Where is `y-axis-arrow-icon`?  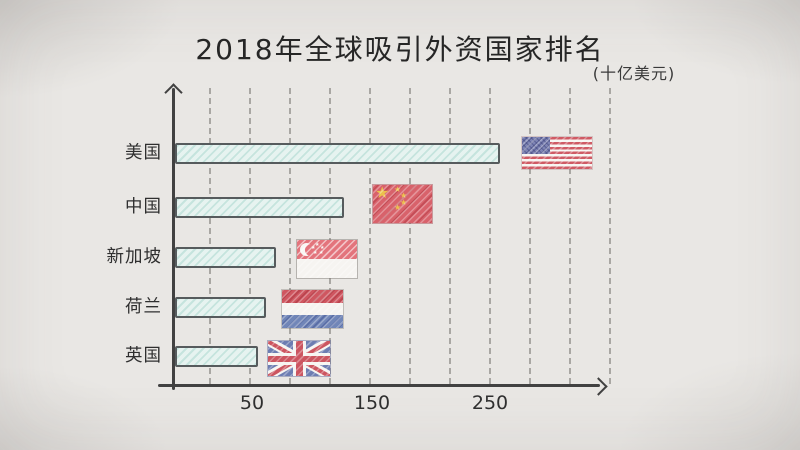
y-axis-arrow-icon is located at coordinates (173, 92).